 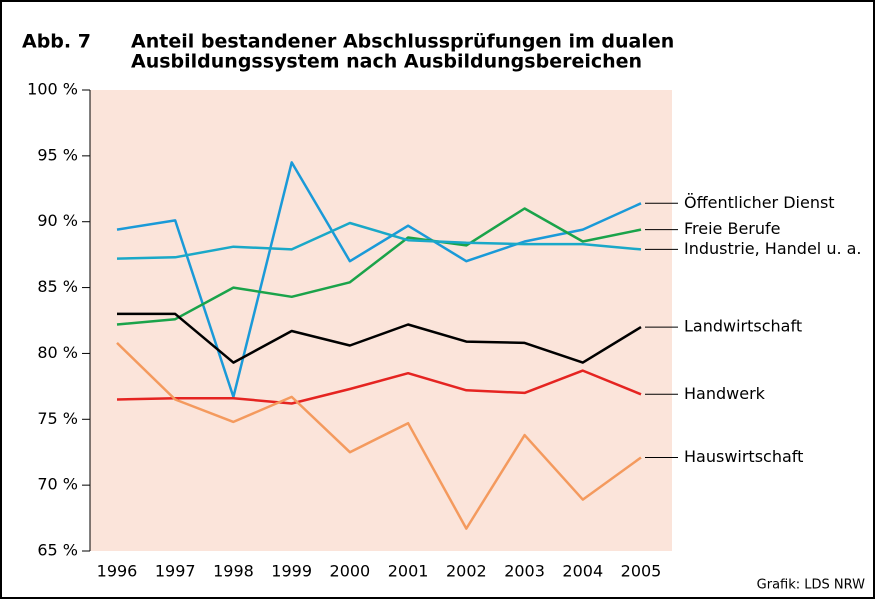 What do you see at coordinates (582, 571) in the screenshot?
I see `x-tick-label: 2004` at bounding box center [582, 571].